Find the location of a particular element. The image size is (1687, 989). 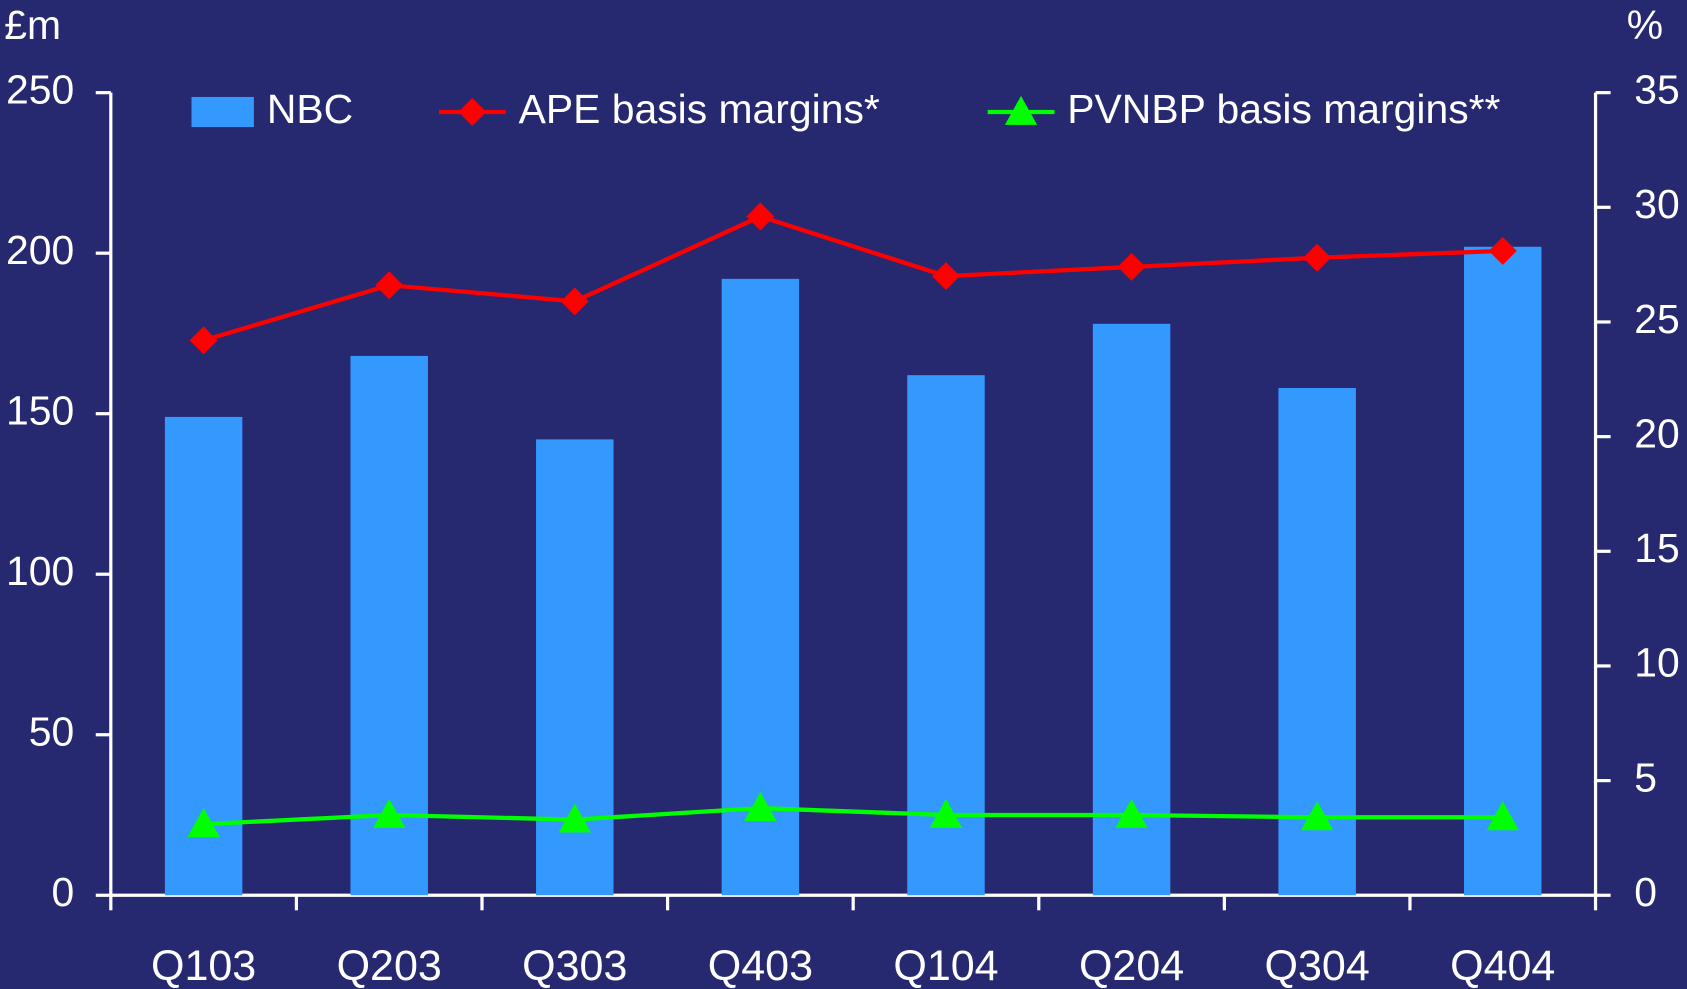

y-tick-label: 100 is located at coordinates (40, 571).